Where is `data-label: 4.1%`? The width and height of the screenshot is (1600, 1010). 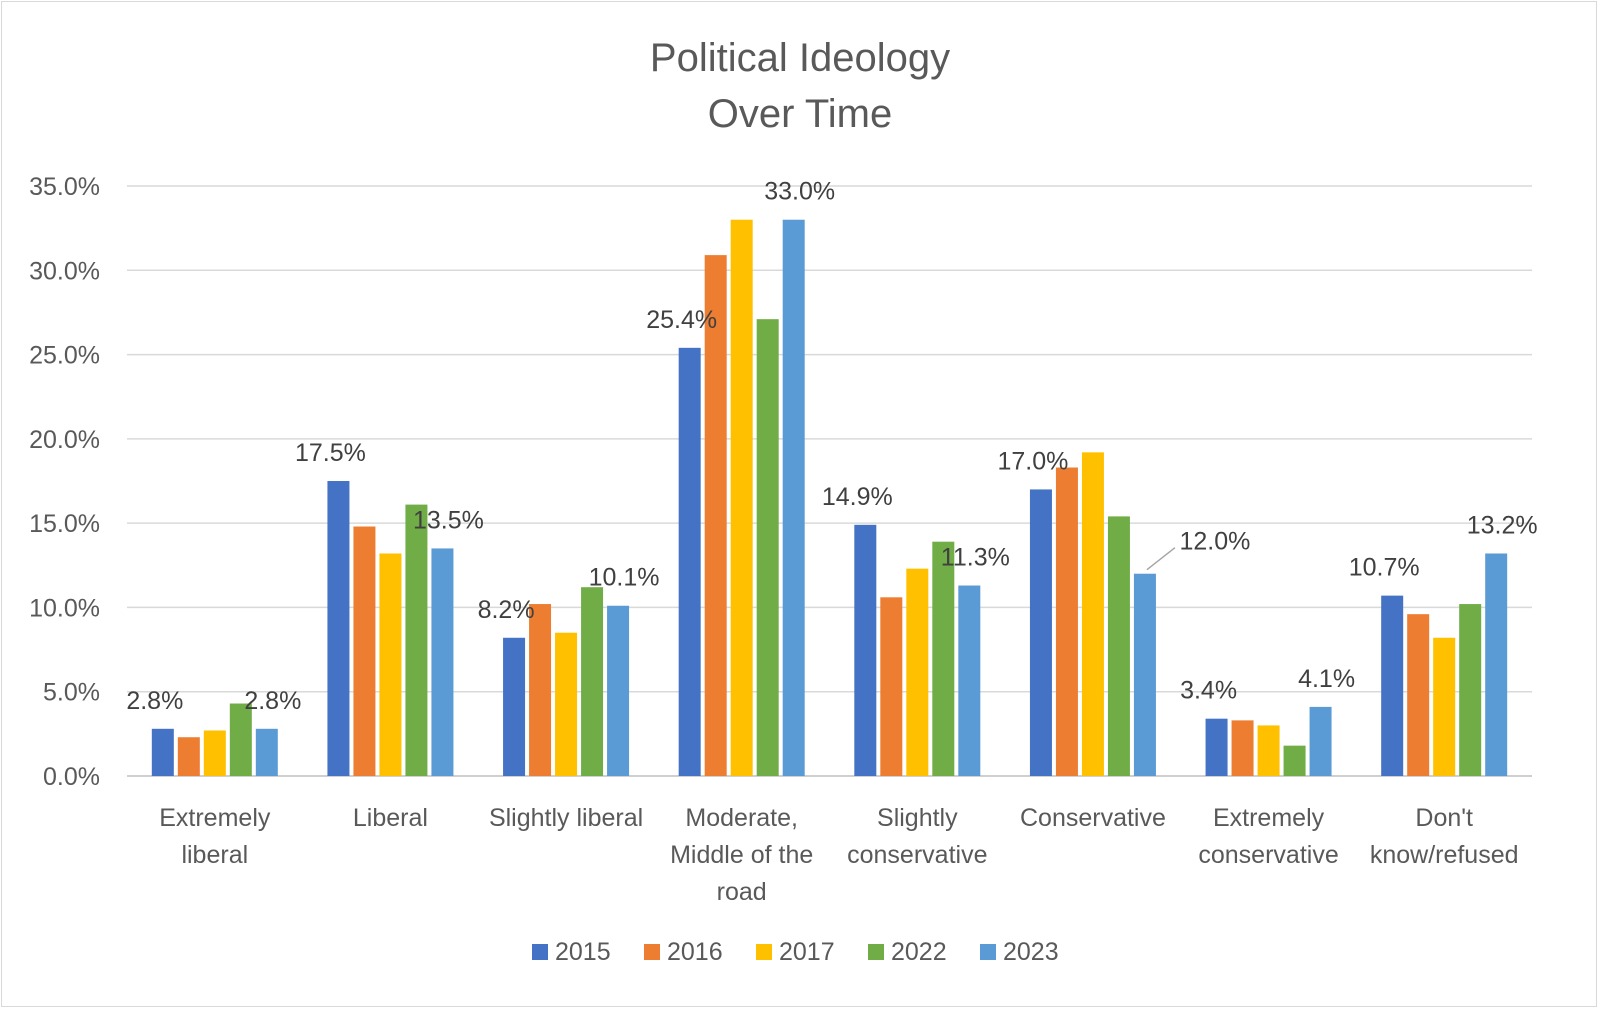 data-label: 4.1% is located at coordinates (1326, 679).